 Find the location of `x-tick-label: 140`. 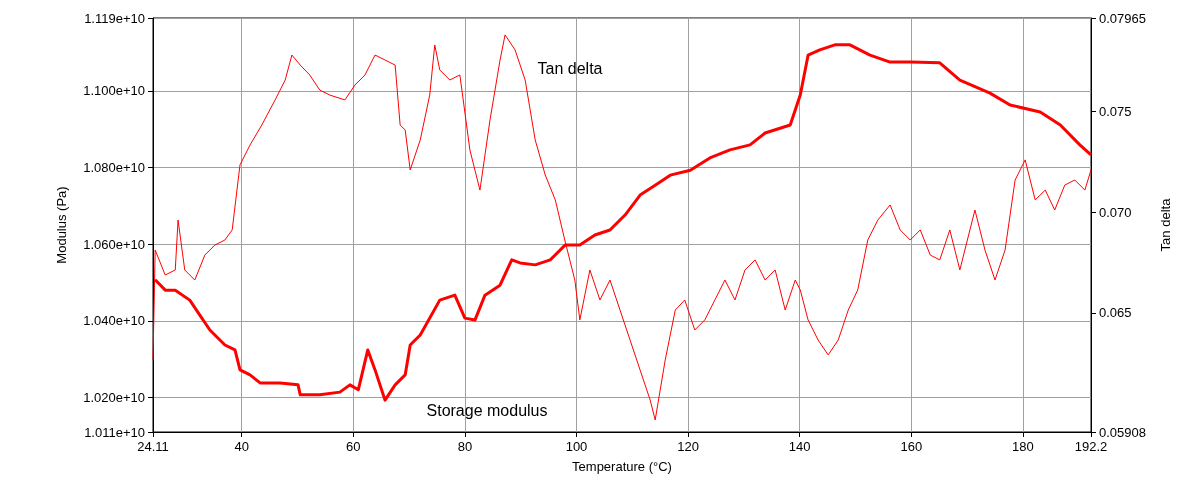

x-tick-label: 140 is located at coordinates (799, 446).